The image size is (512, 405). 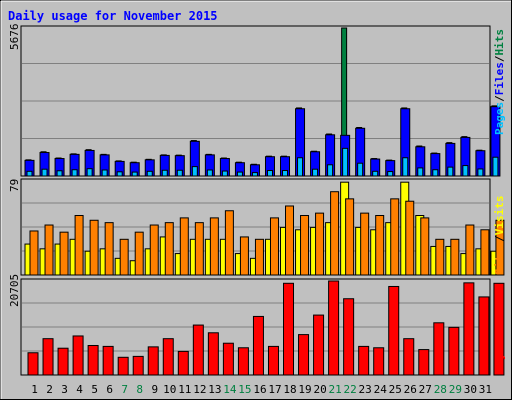 What do you see at coordinates (259, 389) in the screenshot?
I see `x-tick-label: 16` at bounding box center [259, 389].